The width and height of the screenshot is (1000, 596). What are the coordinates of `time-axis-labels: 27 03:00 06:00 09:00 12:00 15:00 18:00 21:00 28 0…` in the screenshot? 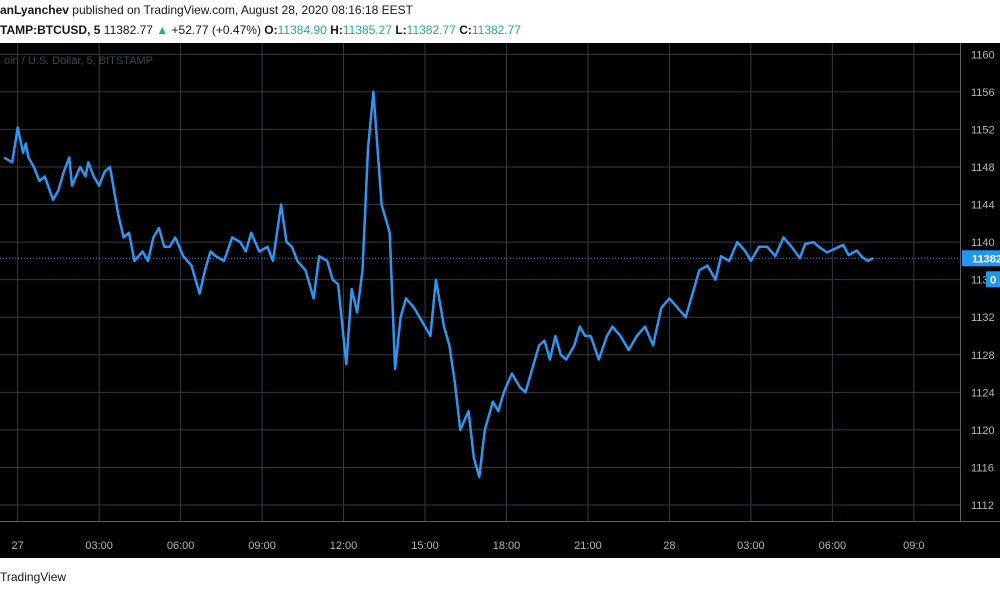 It's located at (468, 546).